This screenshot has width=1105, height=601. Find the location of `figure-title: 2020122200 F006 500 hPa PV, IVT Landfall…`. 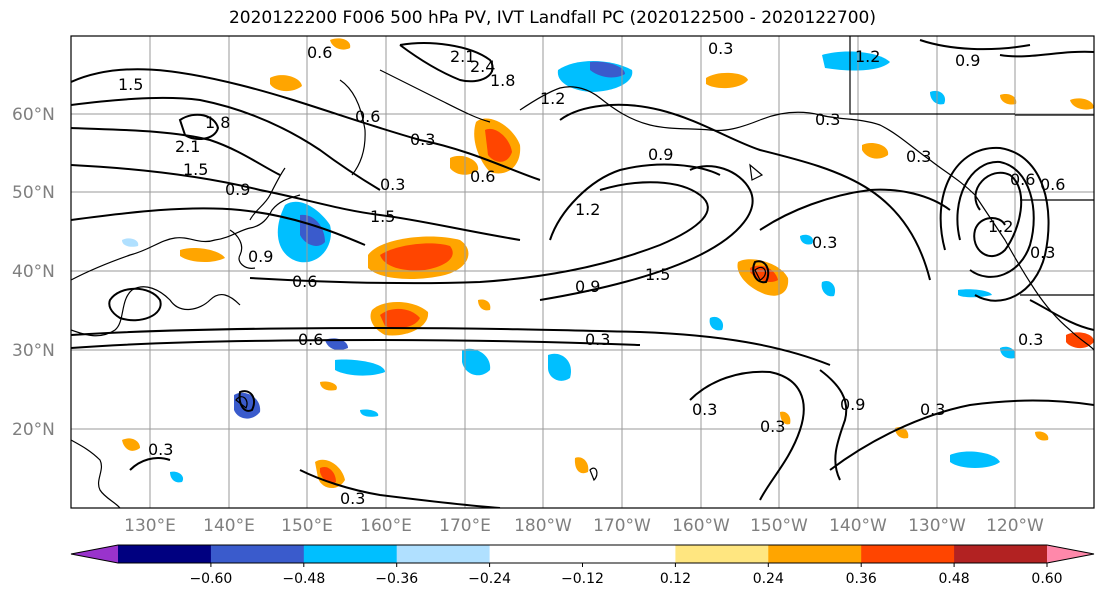

figure-title: 2020122200 F006 500 hPa PV, IVT Landfall… is located at coordinates (552, 18).